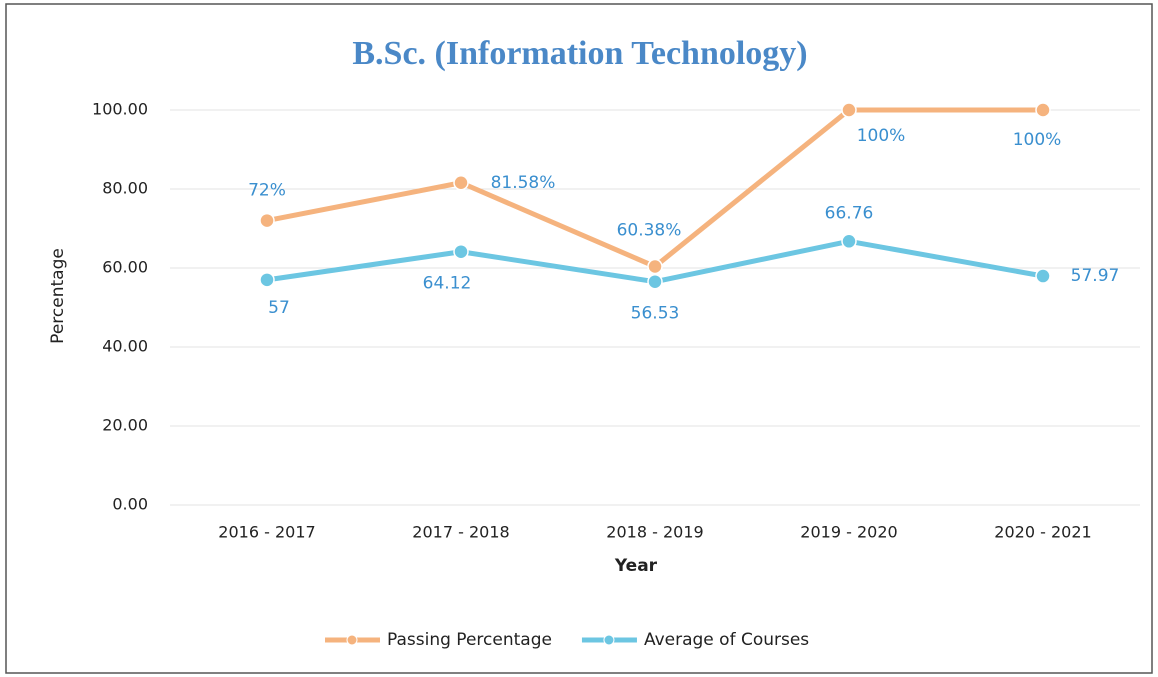 The width and height of the screenshot is (1158, 677). What do you see at coordinates (267, 191) in the screenshot?
I see `data-label: 72%` at bounding box center [267, 191].